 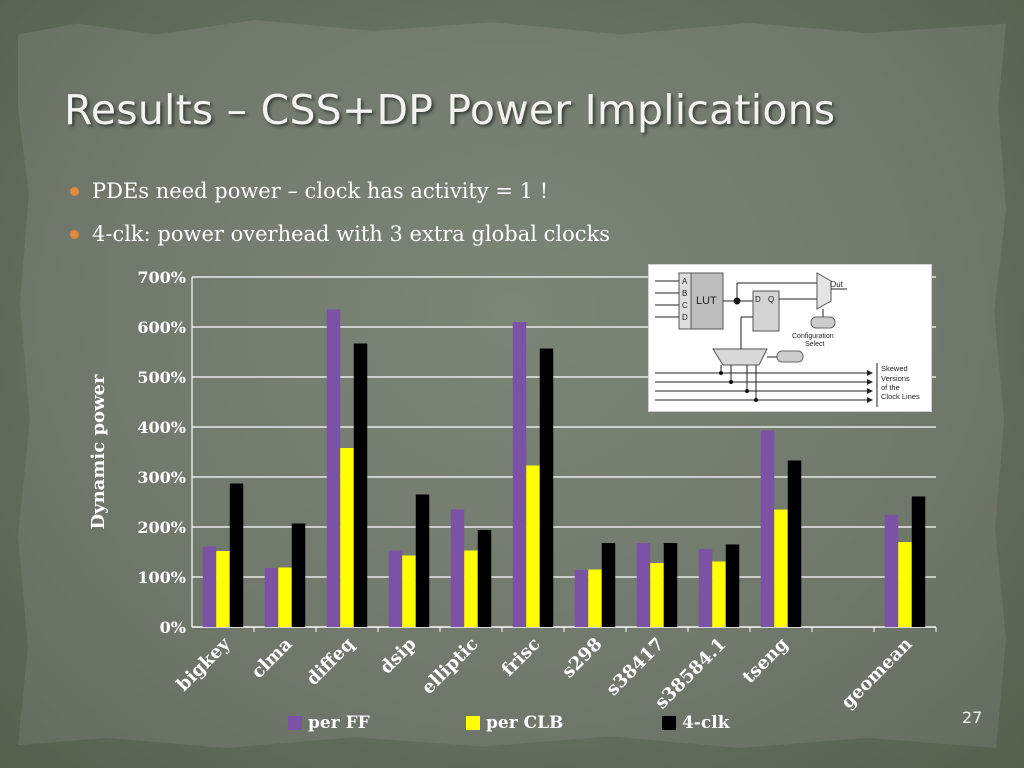 What do you see at coordinates (972, 717) in the screenshot?
I see `slide-number: 27` at bounding box center [972, 717].